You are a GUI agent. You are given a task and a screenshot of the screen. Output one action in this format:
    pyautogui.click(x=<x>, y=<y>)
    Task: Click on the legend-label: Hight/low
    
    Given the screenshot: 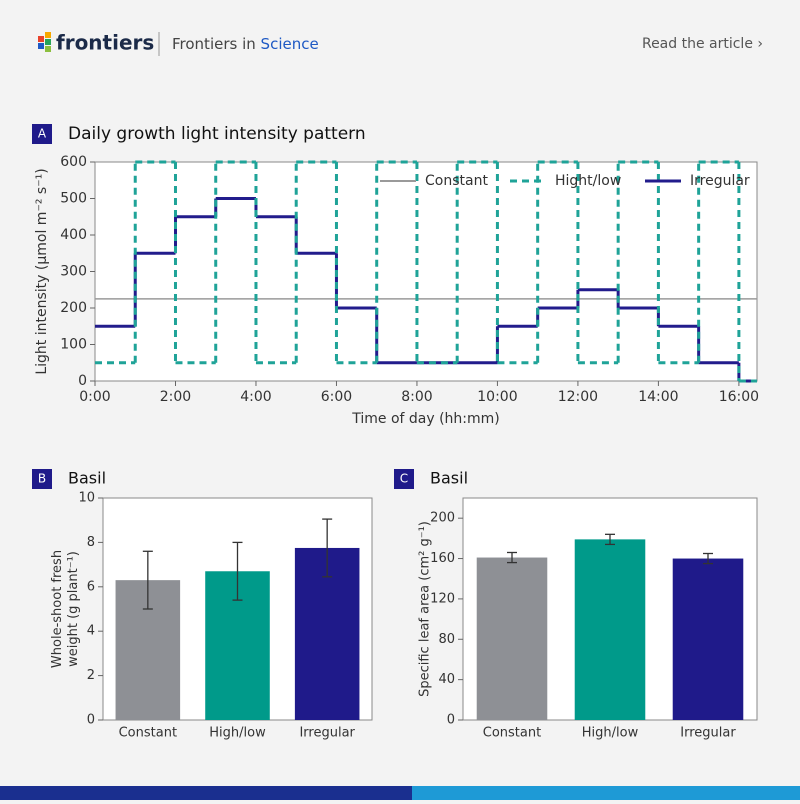 What is the action you would take?
    pyautogui.click(x=588, y=181)
    